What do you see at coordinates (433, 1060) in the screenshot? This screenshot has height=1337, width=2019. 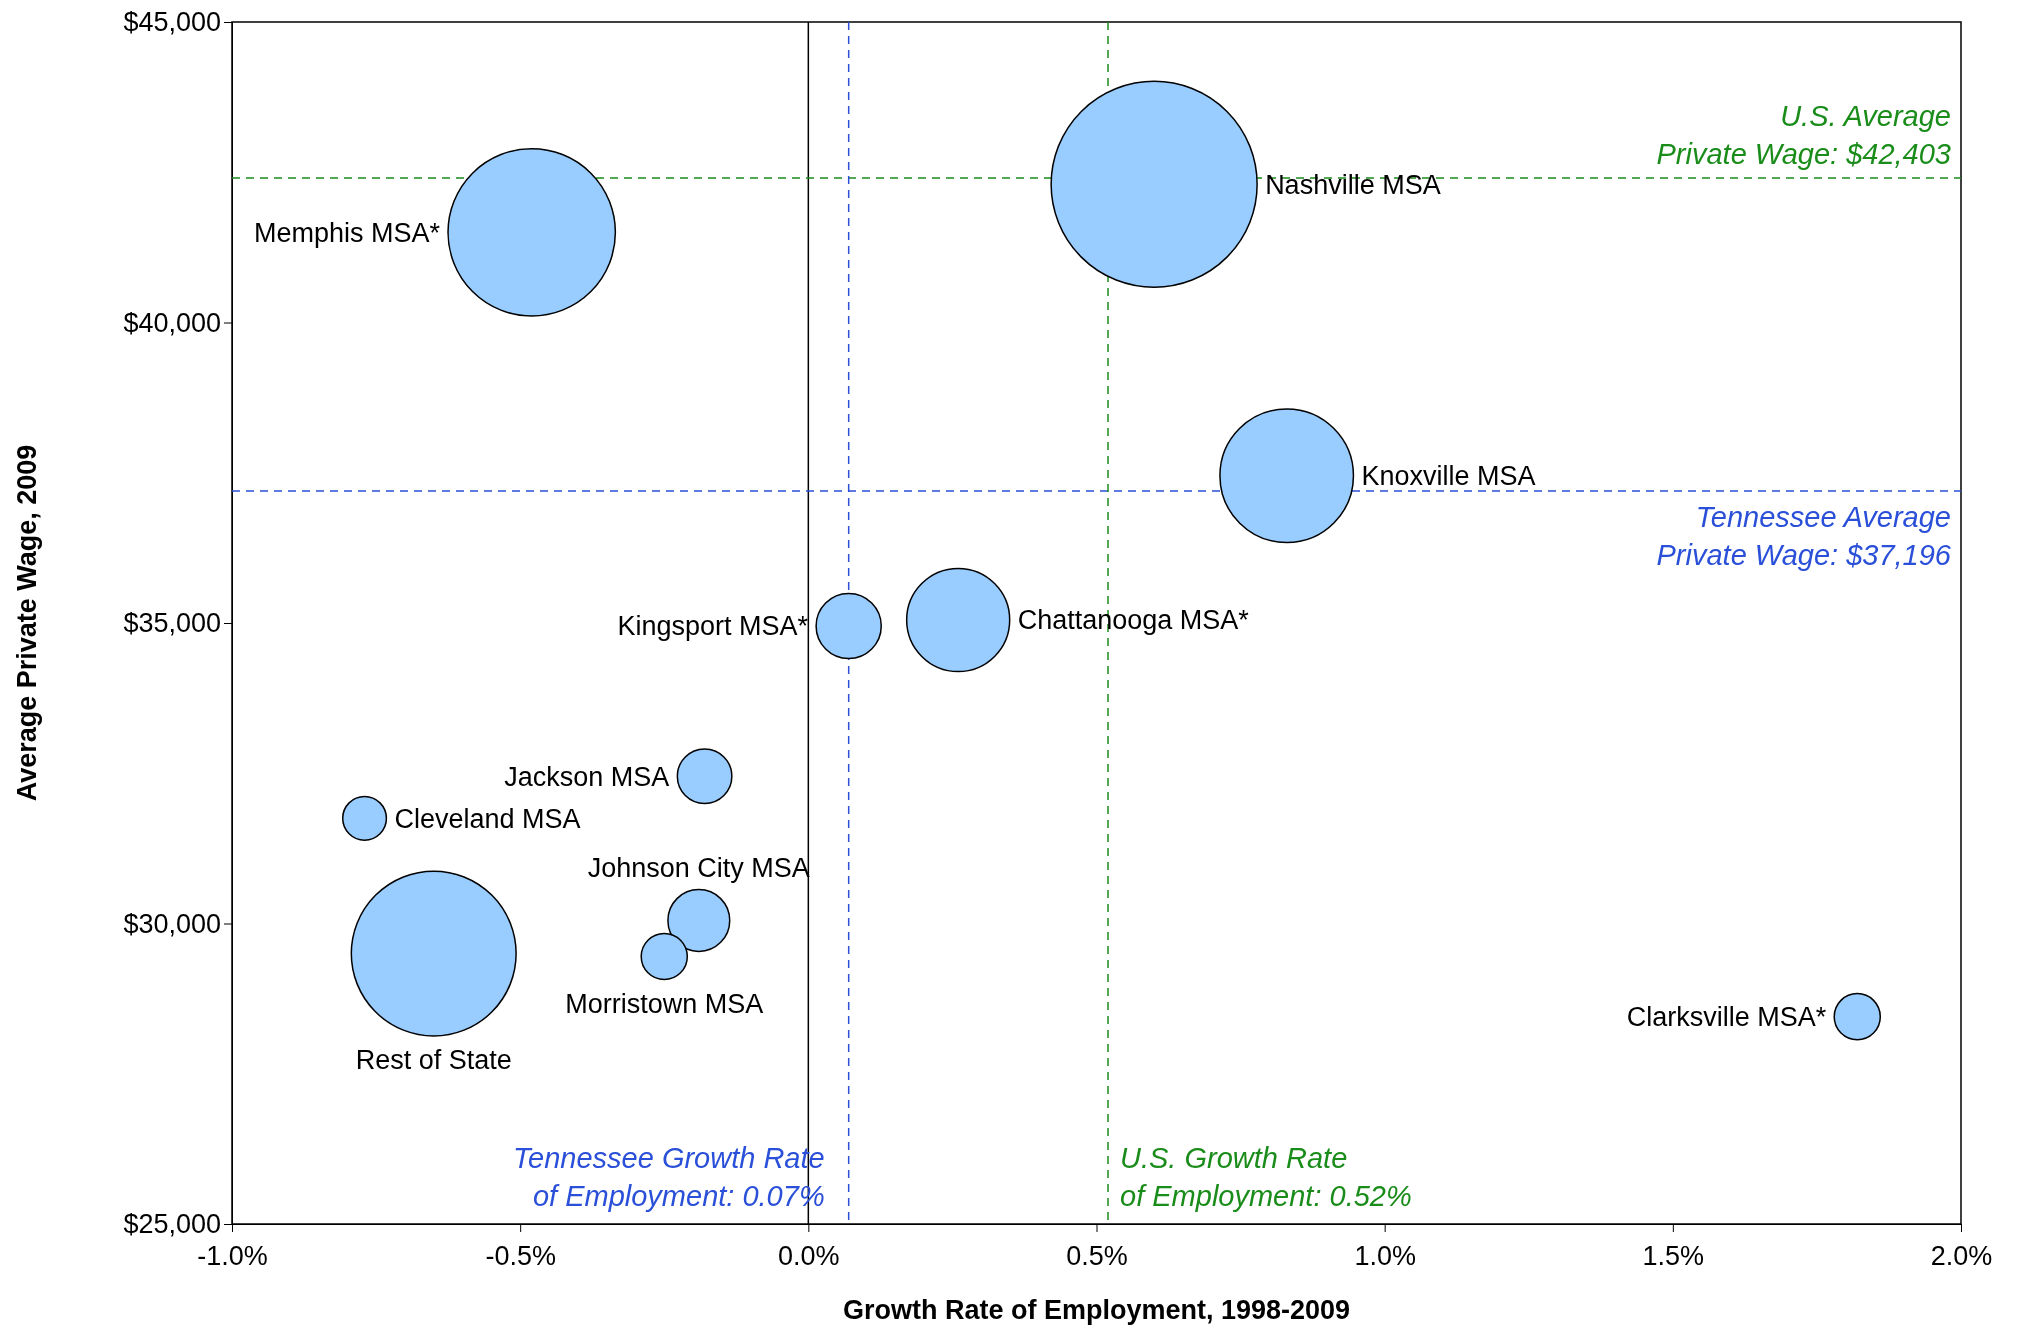 I see `series-label: Rest of State` at bounding box center [433, 1060].